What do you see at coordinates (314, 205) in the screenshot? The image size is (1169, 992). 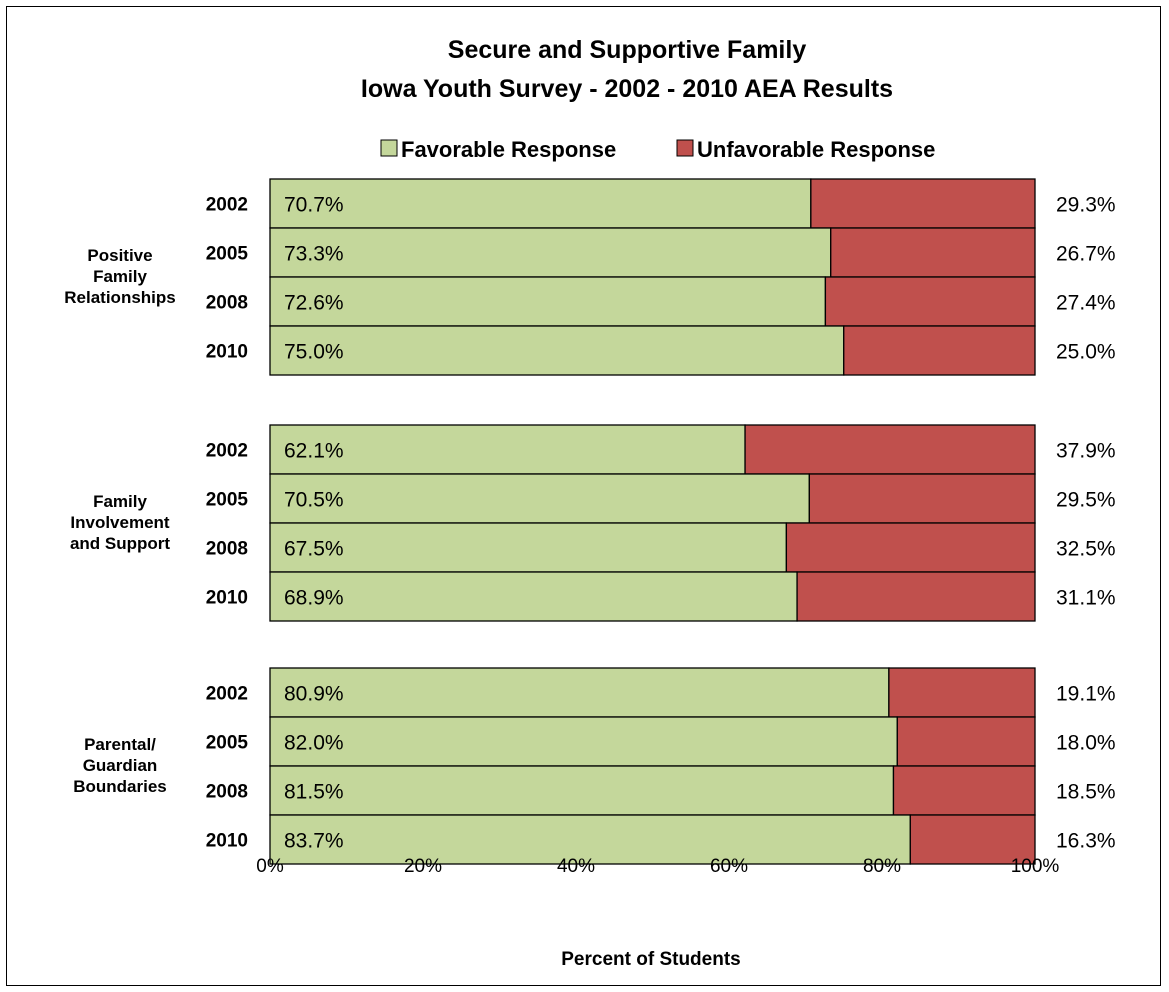 I see `data-label-favorable: 70.7%` at bounding box center [314, 205].